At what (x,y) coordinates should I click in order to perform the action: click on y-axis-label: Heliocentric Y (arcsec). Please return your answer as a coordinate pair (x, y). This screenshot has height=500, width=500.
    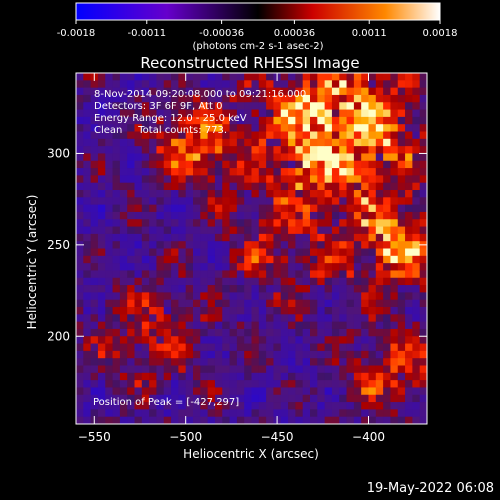
    Looking at the image, I should click on (32, 262).